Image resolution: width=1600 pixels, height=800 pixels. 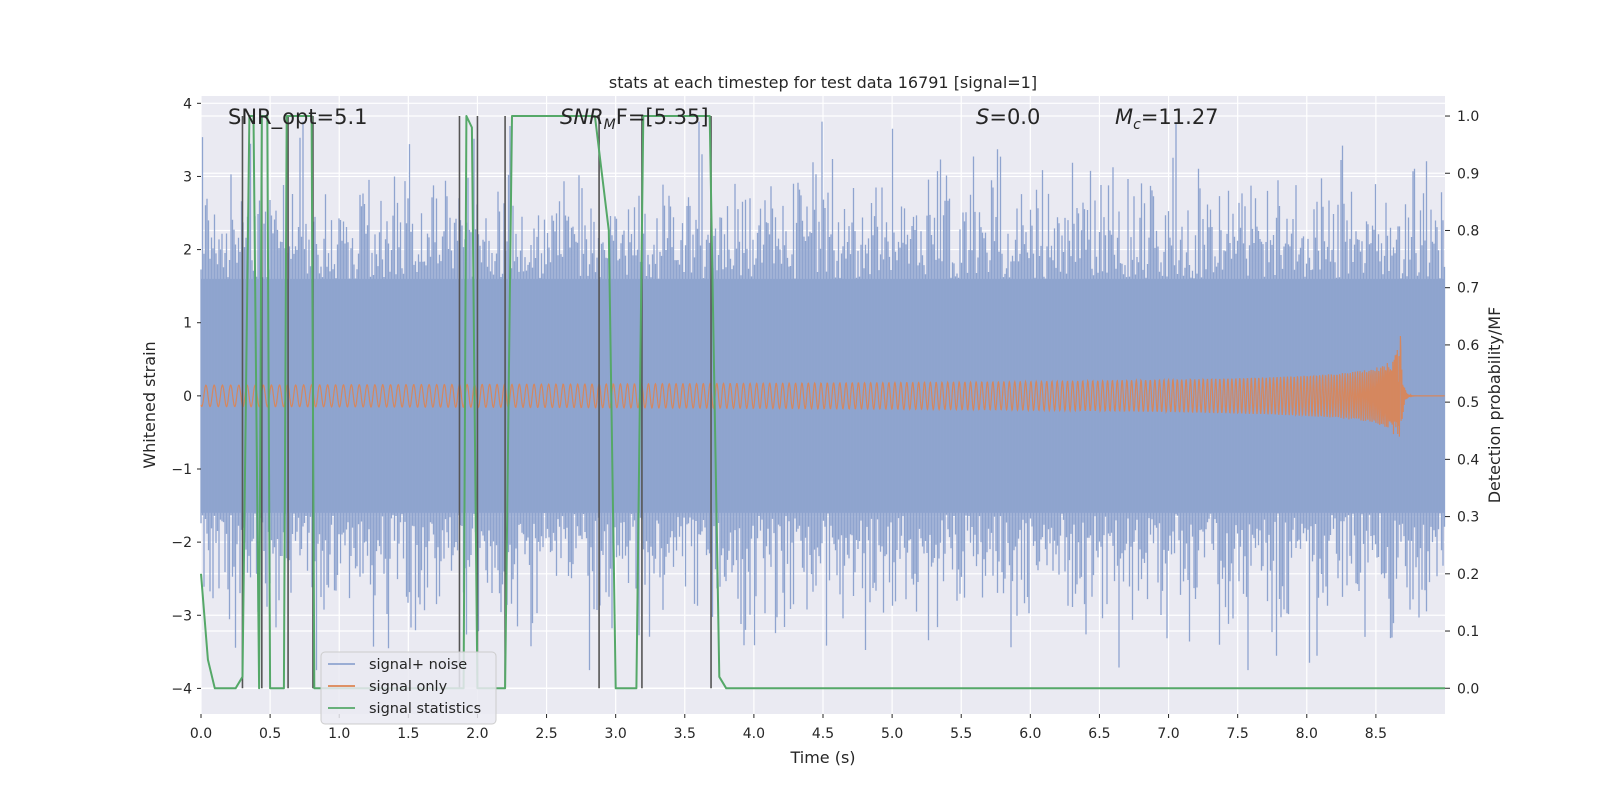 What do you see at coordinates (982, 117) in the screenshot?
I see `s-label: S` at bounding box center [982, 117].